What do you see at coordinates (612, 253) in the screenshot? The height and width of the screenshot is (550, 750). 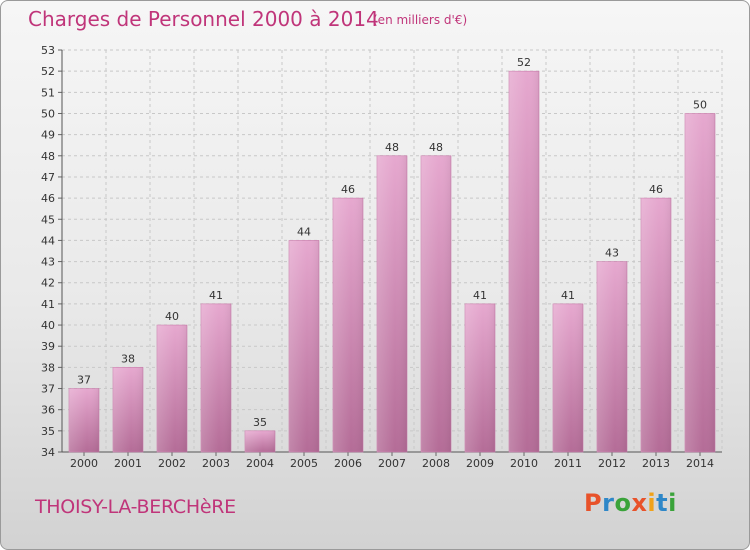 I see `data-label: 43` at bounding box center [612, 253].